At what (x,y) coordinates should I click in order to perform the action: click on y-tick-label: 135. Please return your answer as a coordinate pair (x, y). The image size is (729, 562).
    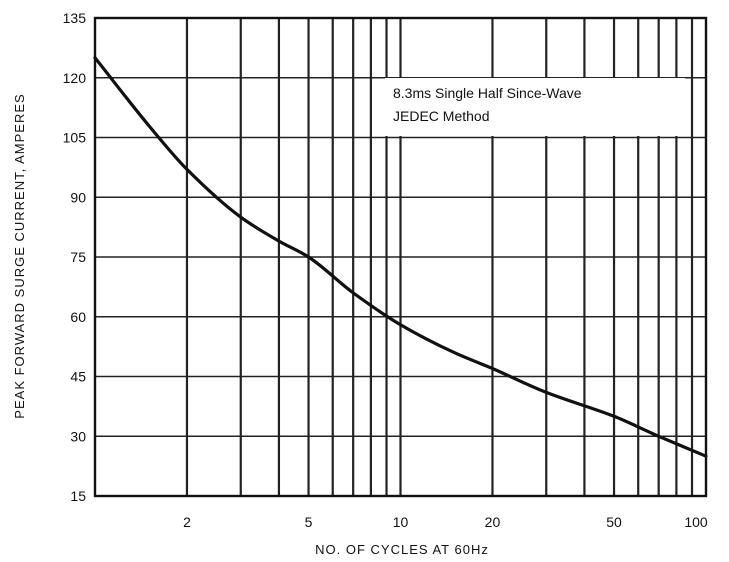
    Looking at the image, I should click on (75, 18).